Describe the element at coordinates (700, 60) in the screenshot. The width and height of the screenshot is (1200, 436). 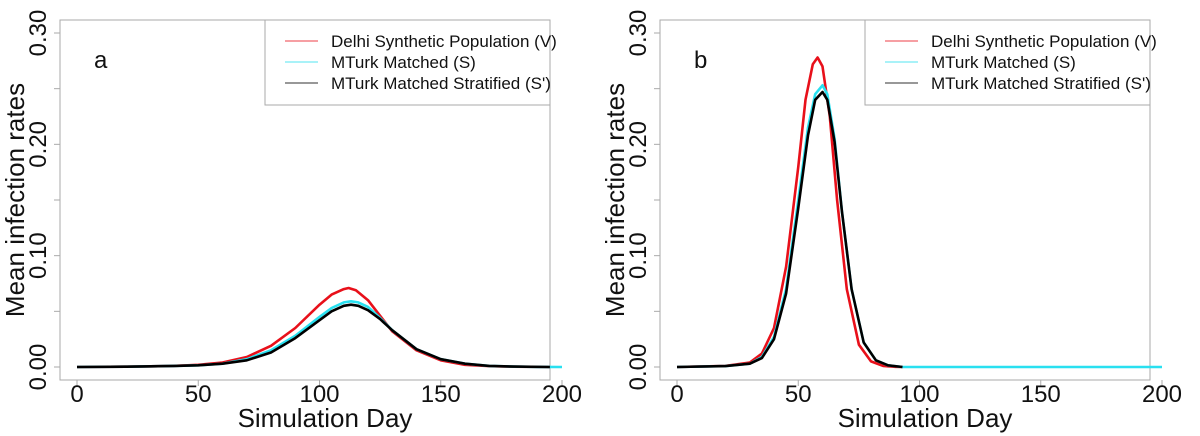
I see `panel-label: b` at that location.